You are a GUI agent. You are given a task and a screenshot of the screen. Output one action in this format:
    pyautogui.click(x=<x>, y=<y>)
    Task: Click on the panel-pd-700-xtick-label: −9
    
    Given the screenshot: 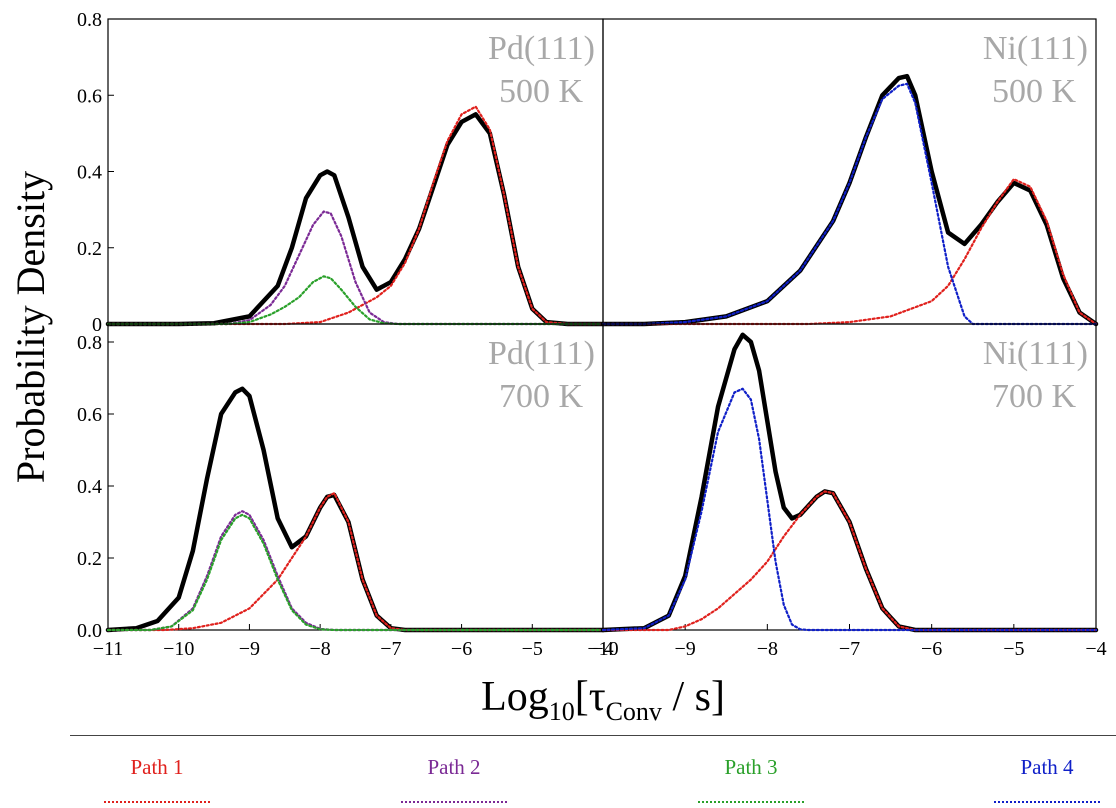 What is the action you would take?
    pyautogui.click(x=249, y=649)
    